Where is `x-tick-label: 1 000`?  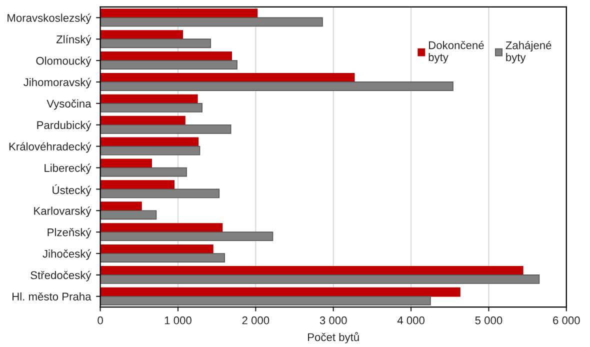 x-tick-label: 1 000 is located at coordinates (178, 320).